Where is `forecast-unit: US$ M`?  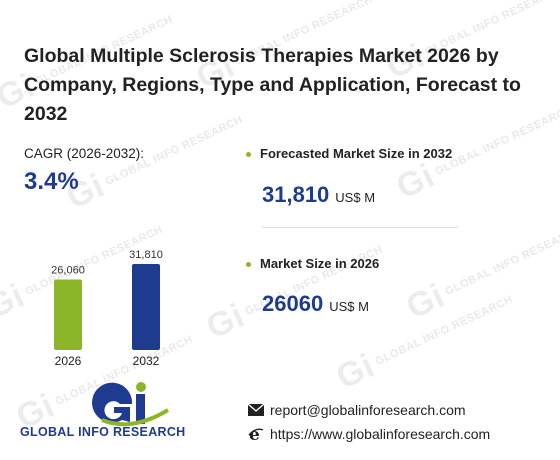
forecast-unit: US$ M is located at coordinates (355, 197).